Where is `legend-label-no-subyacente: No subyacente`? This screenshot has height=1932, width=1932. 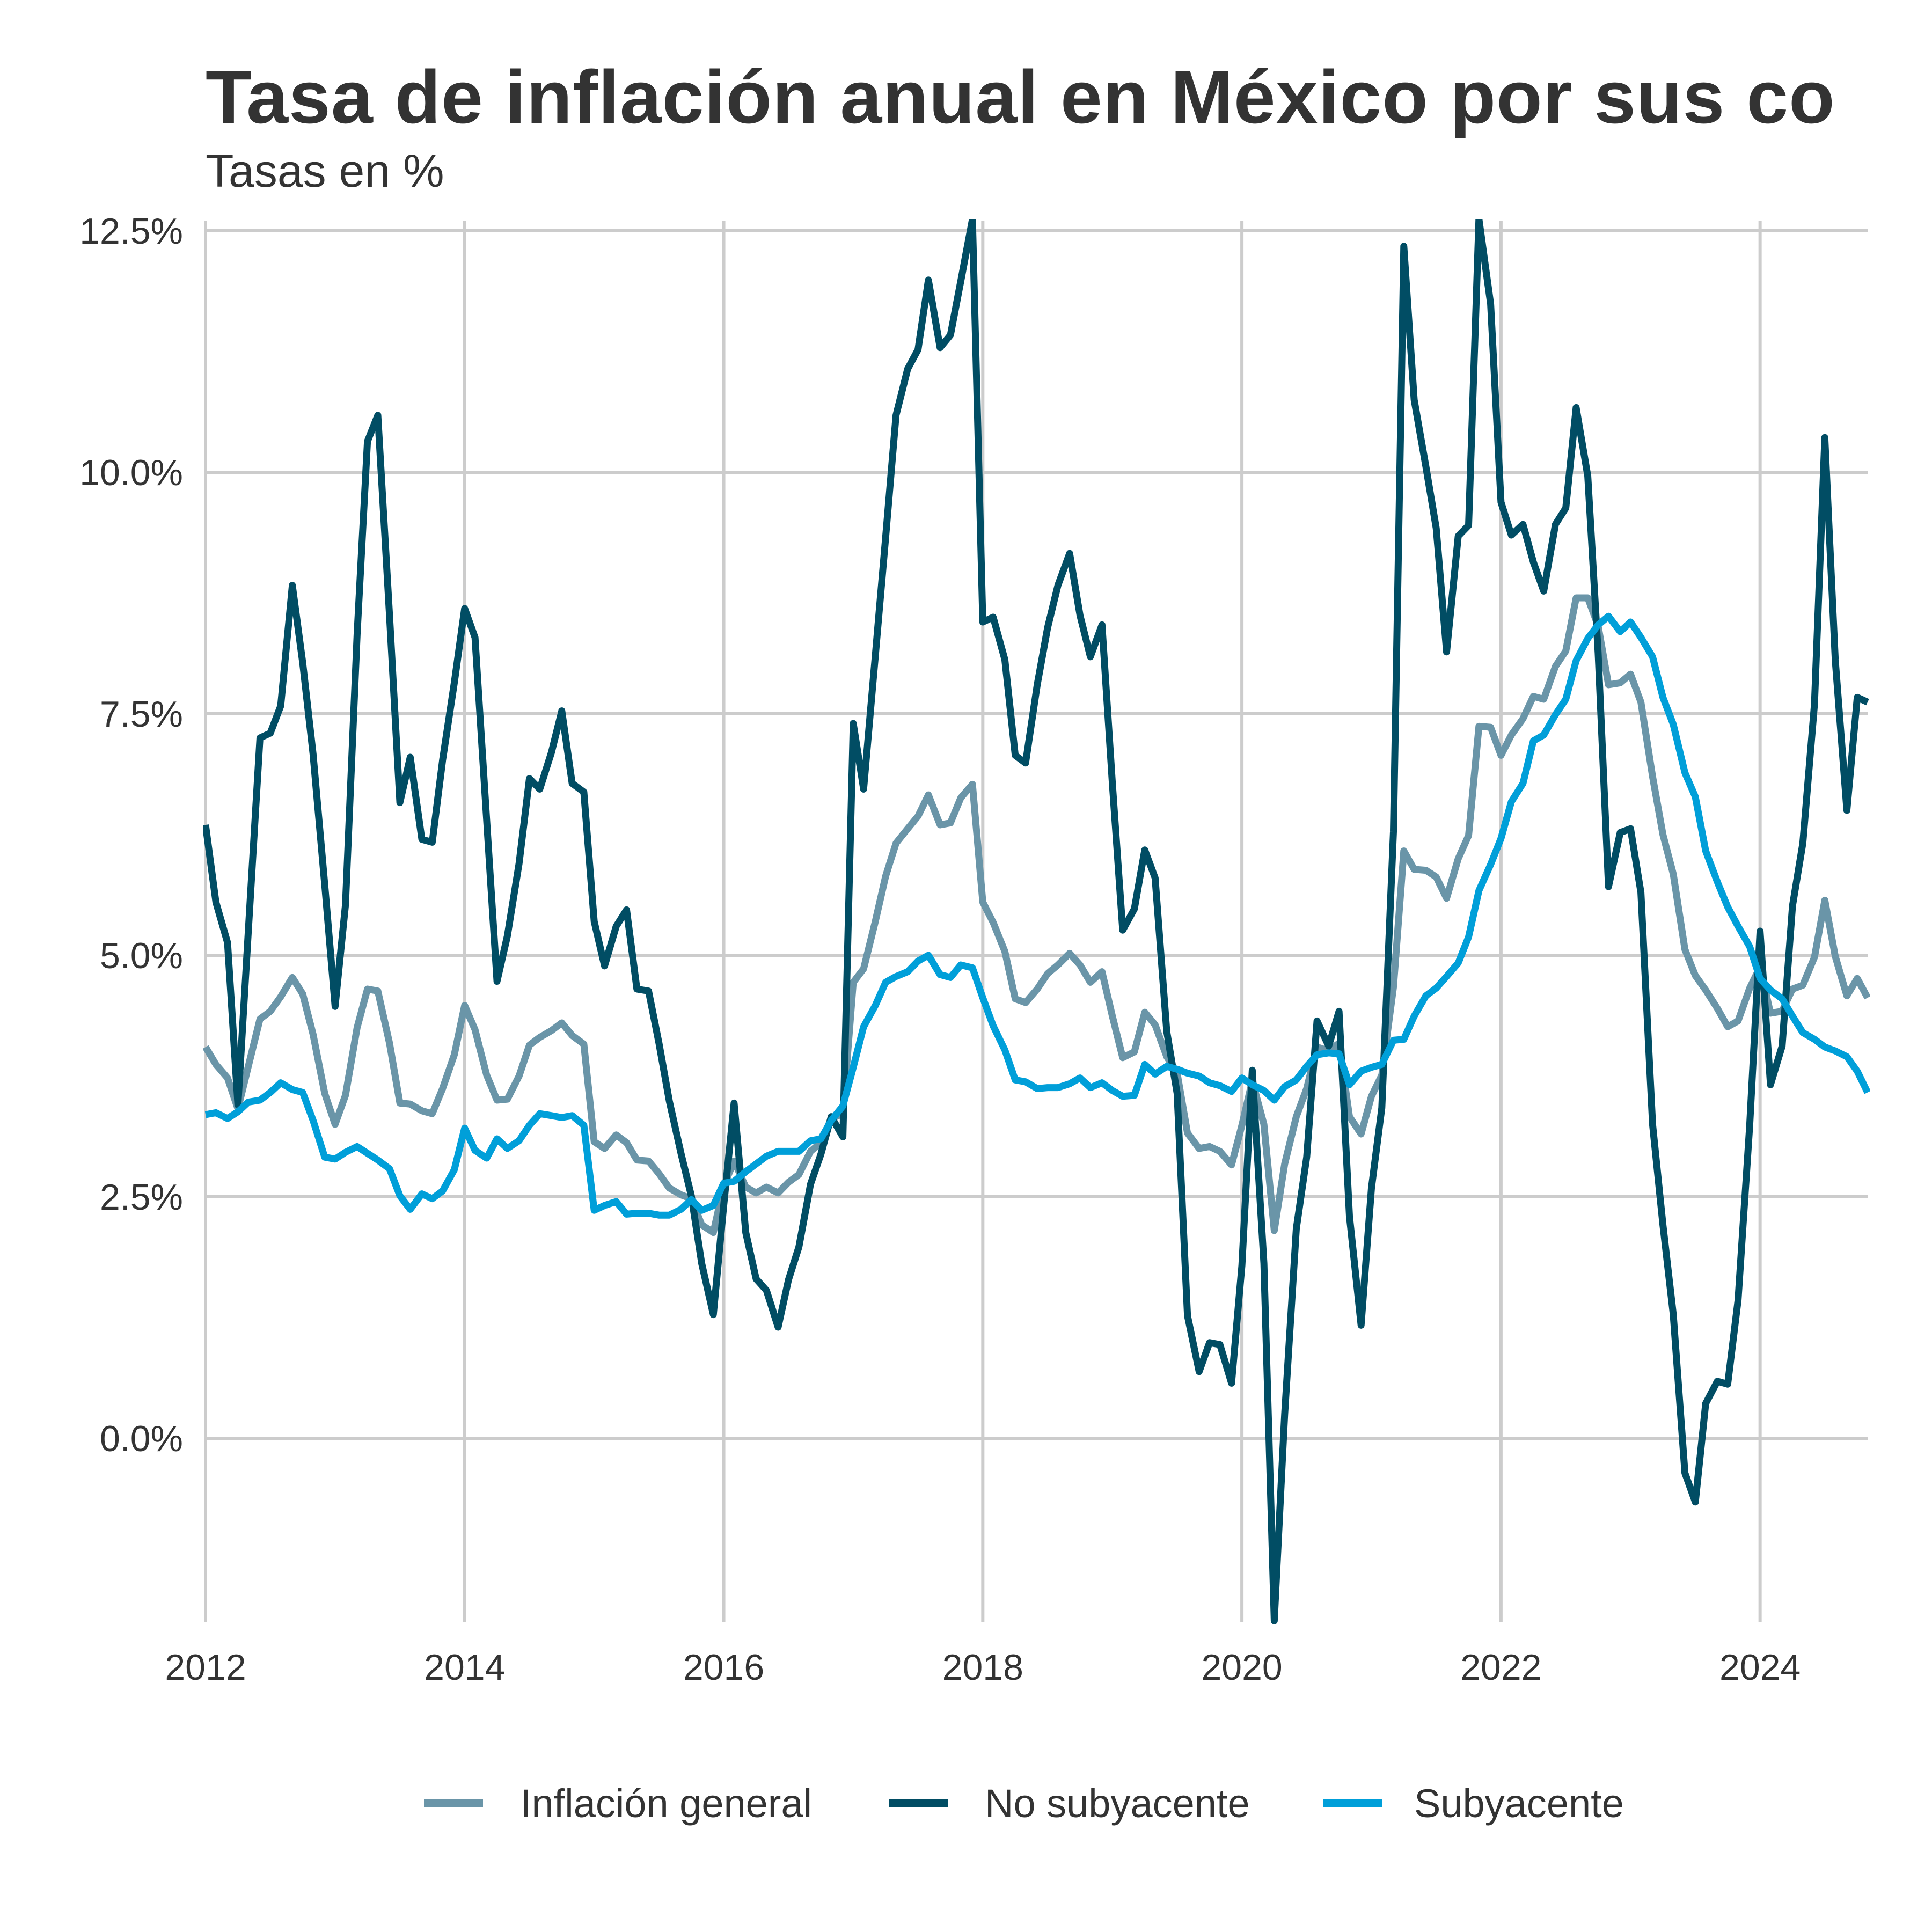 legend-label-no-subyacente: No subyacente is located at coordinates (1117, 1803).